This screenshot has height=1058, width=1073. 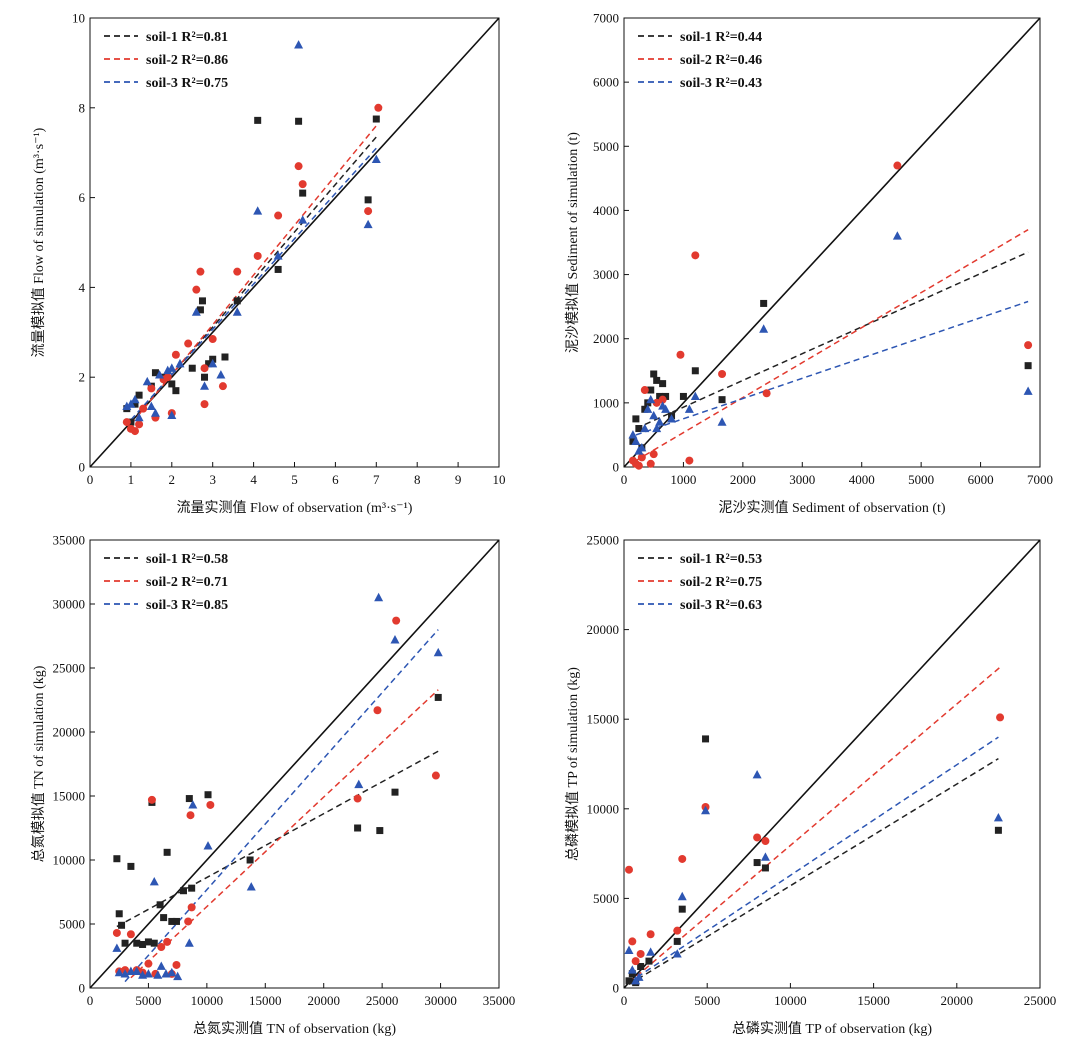 I want to click on y-axis-label: 流量模拟值 Flow of simulation (m³·s⁻¹), so click(x=39, y=242).